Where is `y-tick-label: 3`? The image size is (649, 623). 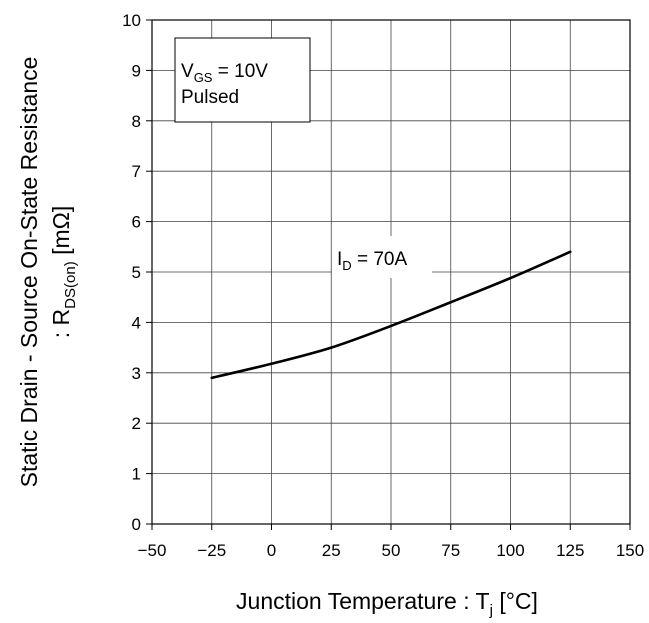 y-tick-label: 3 is located at coordinates (136, 373).